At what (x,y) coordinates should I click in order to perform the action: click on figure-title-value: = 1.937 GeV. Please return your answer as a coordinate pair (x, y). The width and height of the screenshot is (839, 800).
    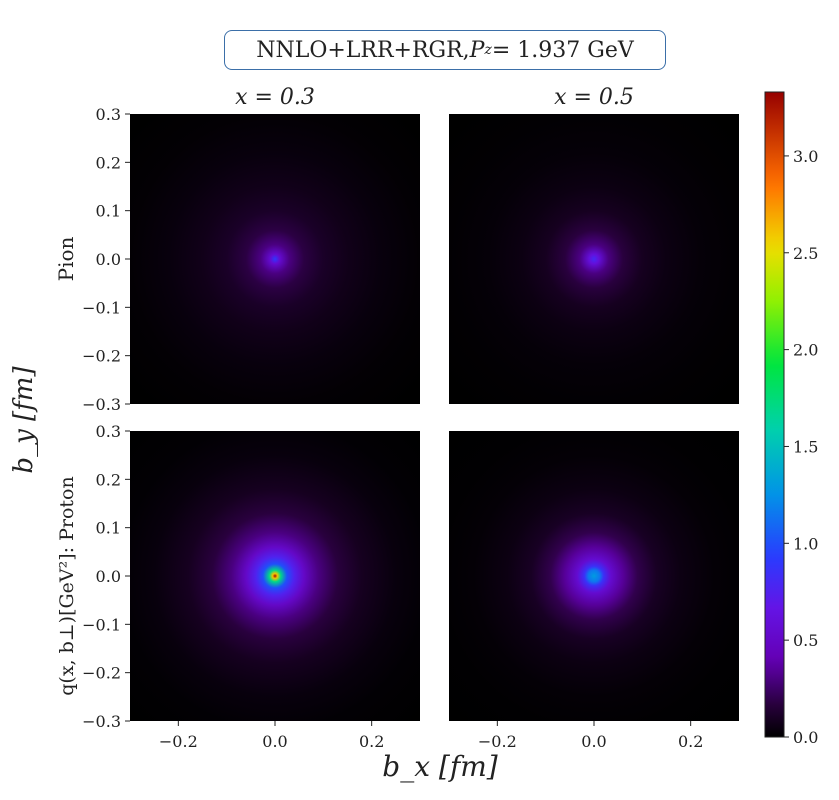
    Looking at the image, I should click on (562, 50).